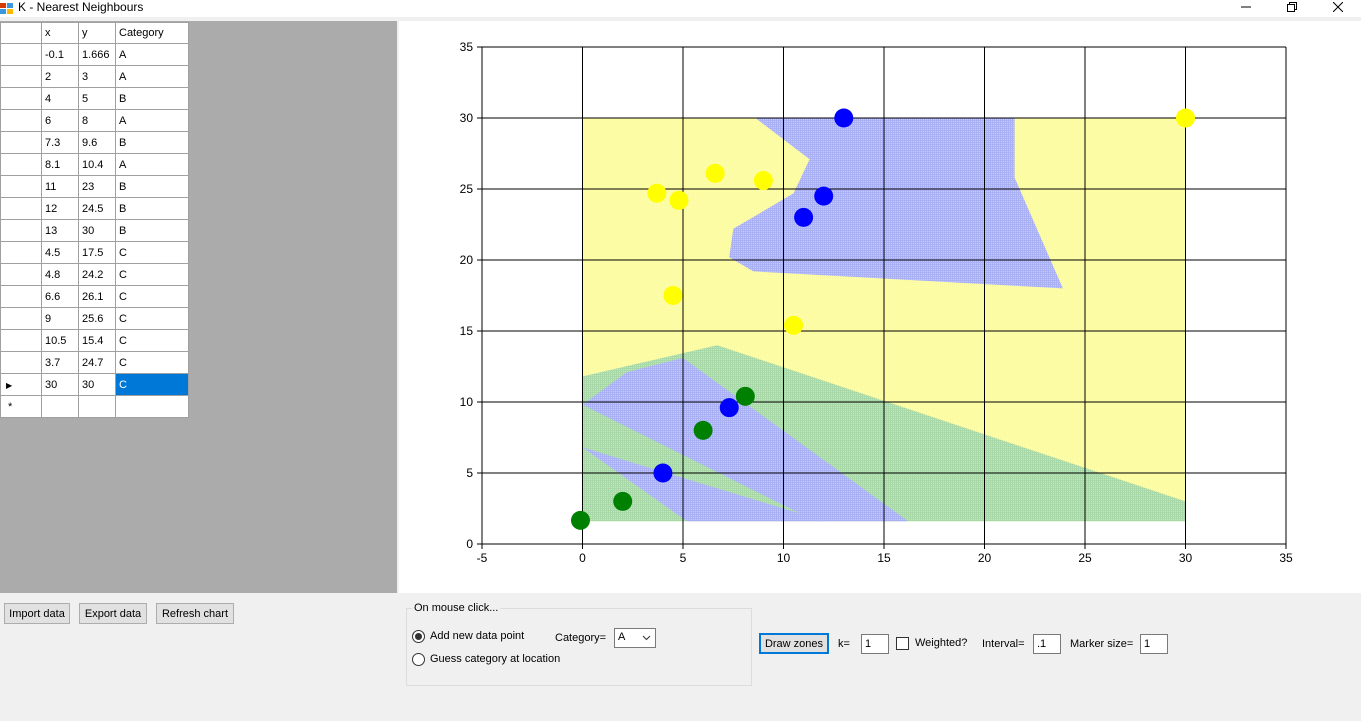  I want to click on grid-row: 6.6 26.1 C, so click(94, 296).